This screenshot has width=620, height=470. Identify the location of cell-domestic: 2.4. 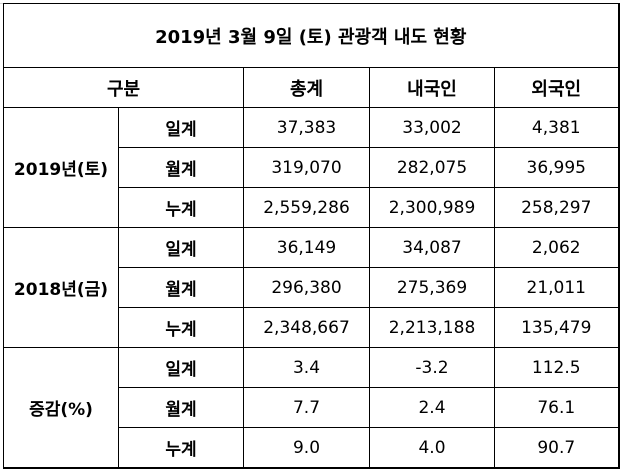
(432, 407).